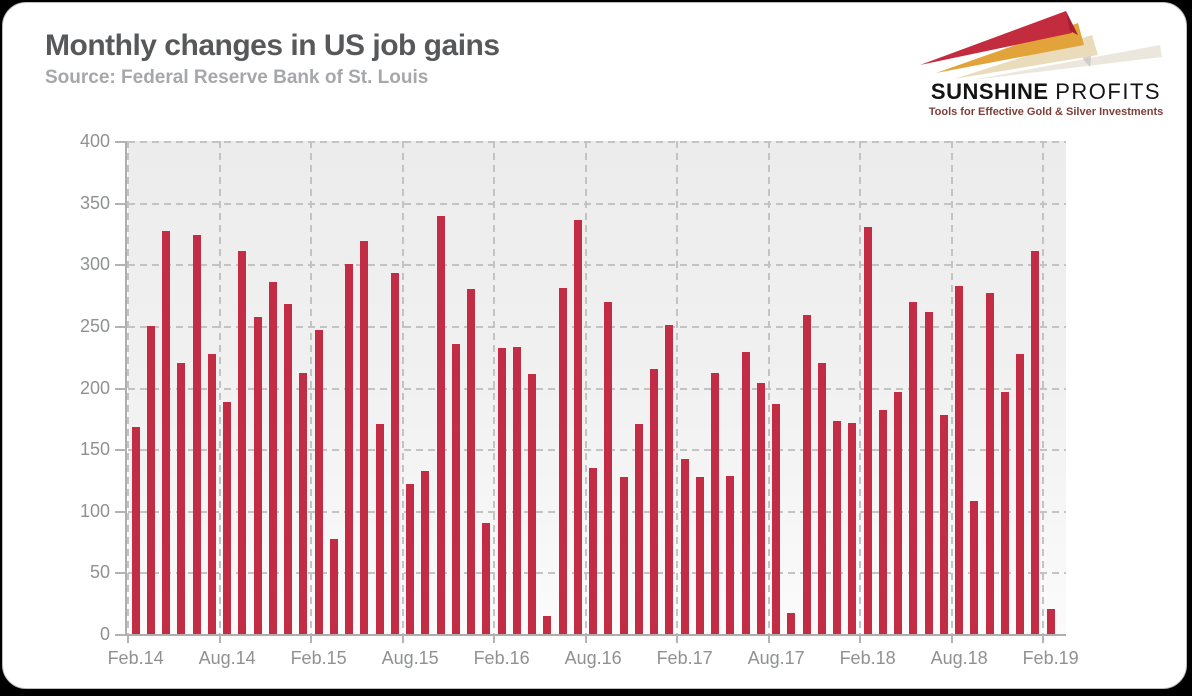  What do you see at coordinates (989, 91) in the screenshot?
I see `brand-primary: SUNSHINE` at bounding box center [989, 91].